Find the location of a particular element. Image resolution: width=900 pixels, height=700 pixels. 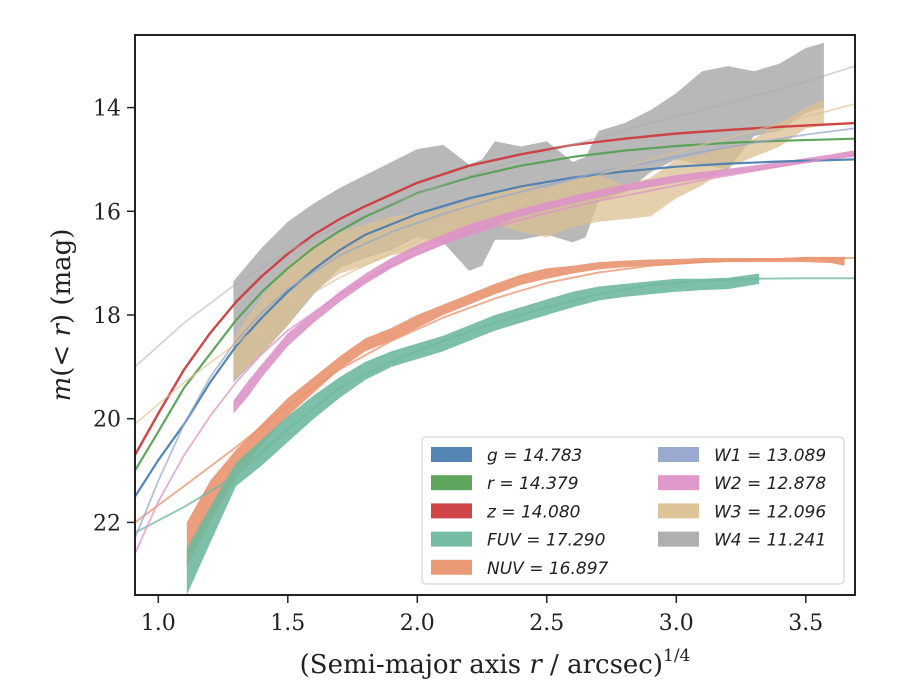

legend-item-z: z = 14.080 is located at coordinates (505, 512).